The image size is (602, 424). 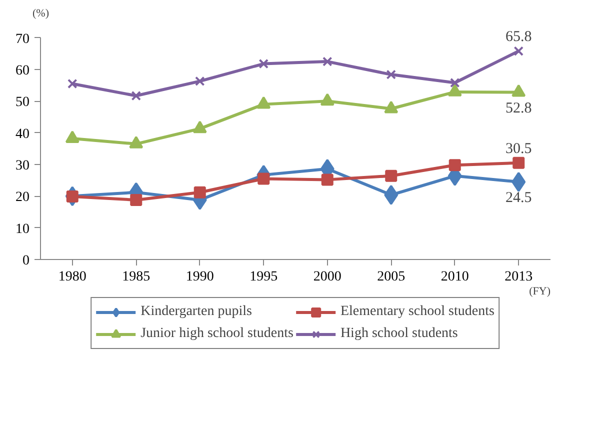 What do you see at coordinates (23, 102) in the screenshot?
I see `y-tick-label: 50` at bounding box center [23, 102].